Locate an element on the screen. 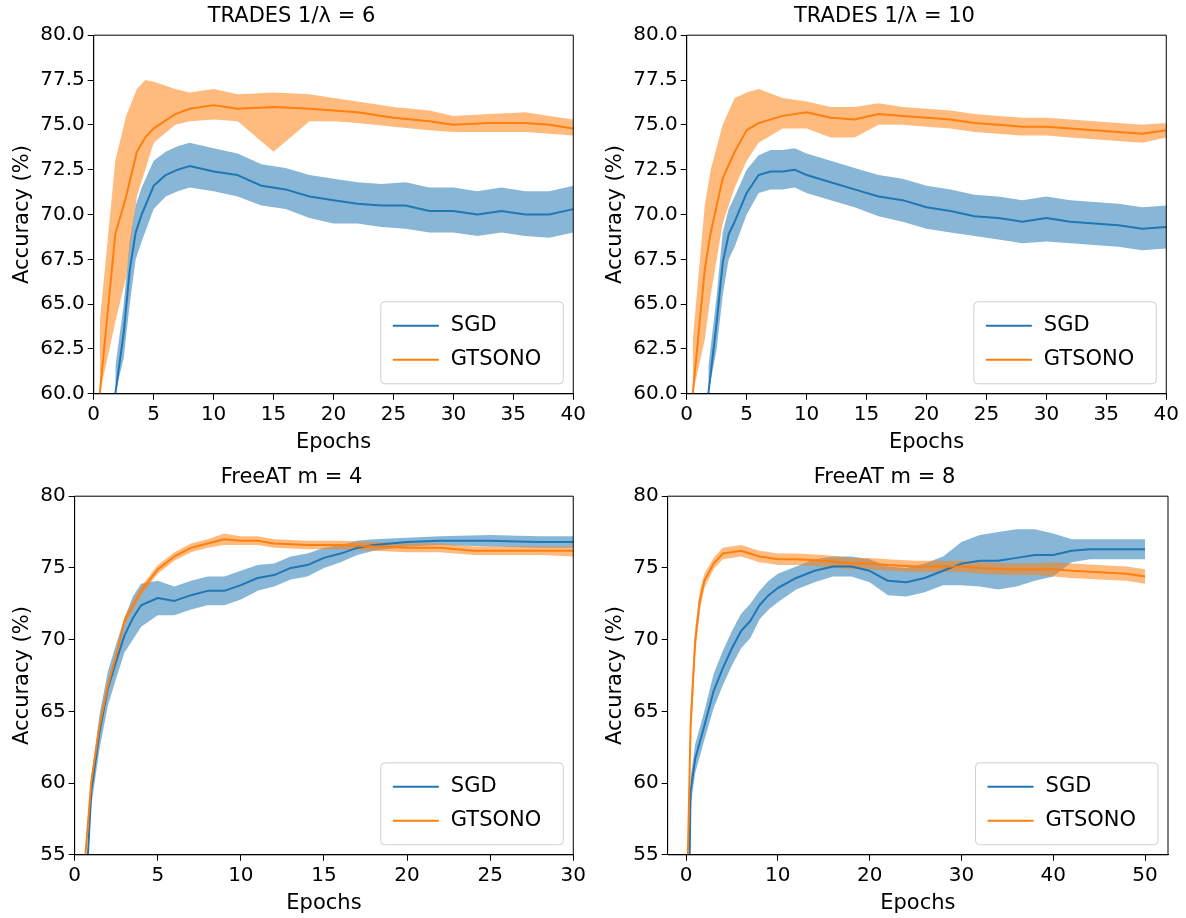 Image resolution: width=1186 pixels, height=918 pixels. chart-title: TRADES 1/λ = 10 is located at coordinates (884, 15).